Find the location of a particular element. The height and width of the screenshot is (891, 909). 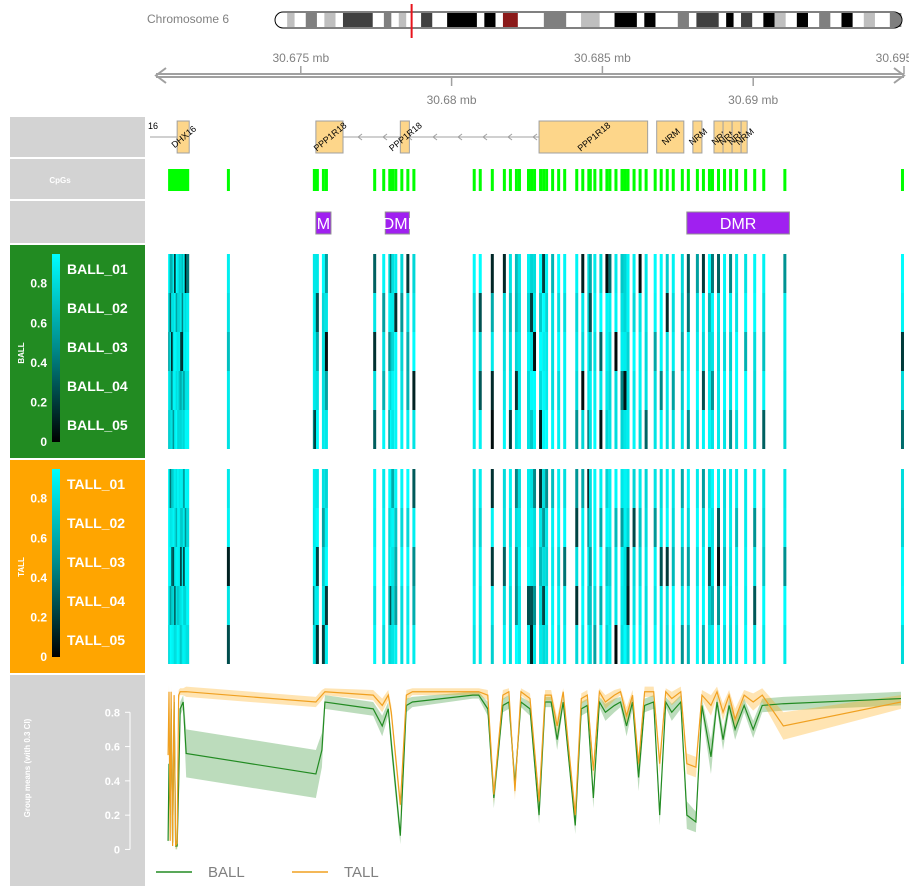

track-title-panels: CpGs Group means (with 0.3 CI) BALL TALL is located at coordinates (77, 501).